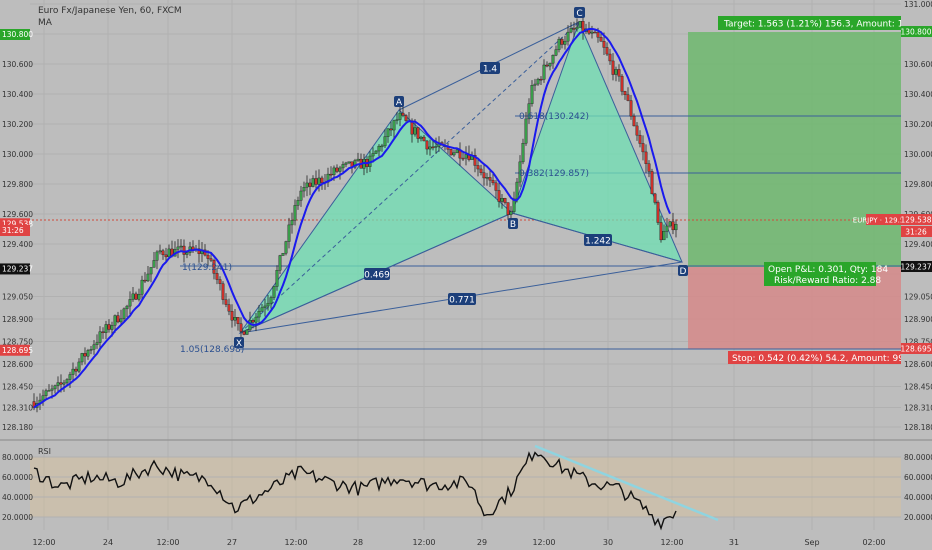 Image resolution: width=932 pixels, height=550 pixels. I want to click on time-axis-label: 30, so click(608, 542).